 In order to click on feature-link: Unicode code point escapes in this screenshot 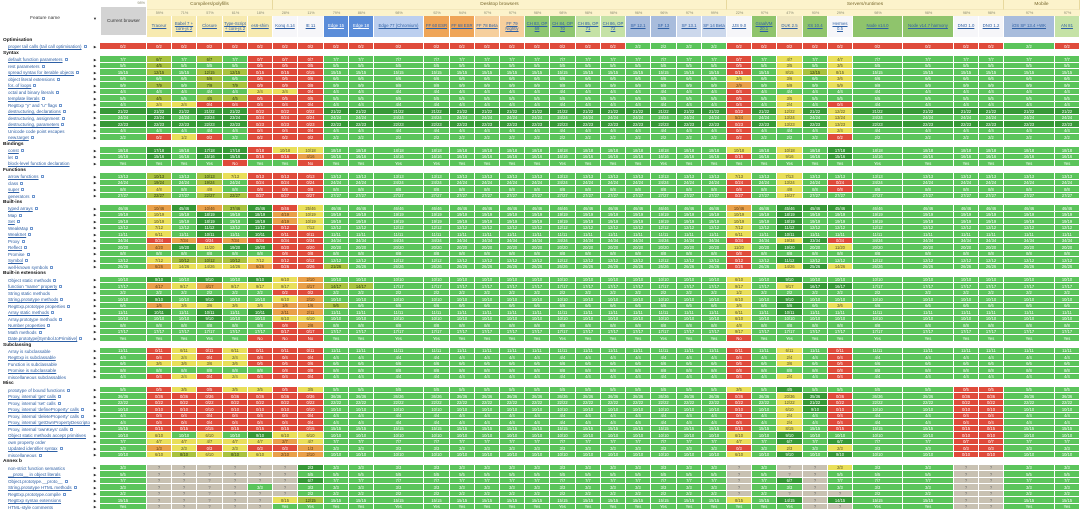, I will do `click(36, 131)`.